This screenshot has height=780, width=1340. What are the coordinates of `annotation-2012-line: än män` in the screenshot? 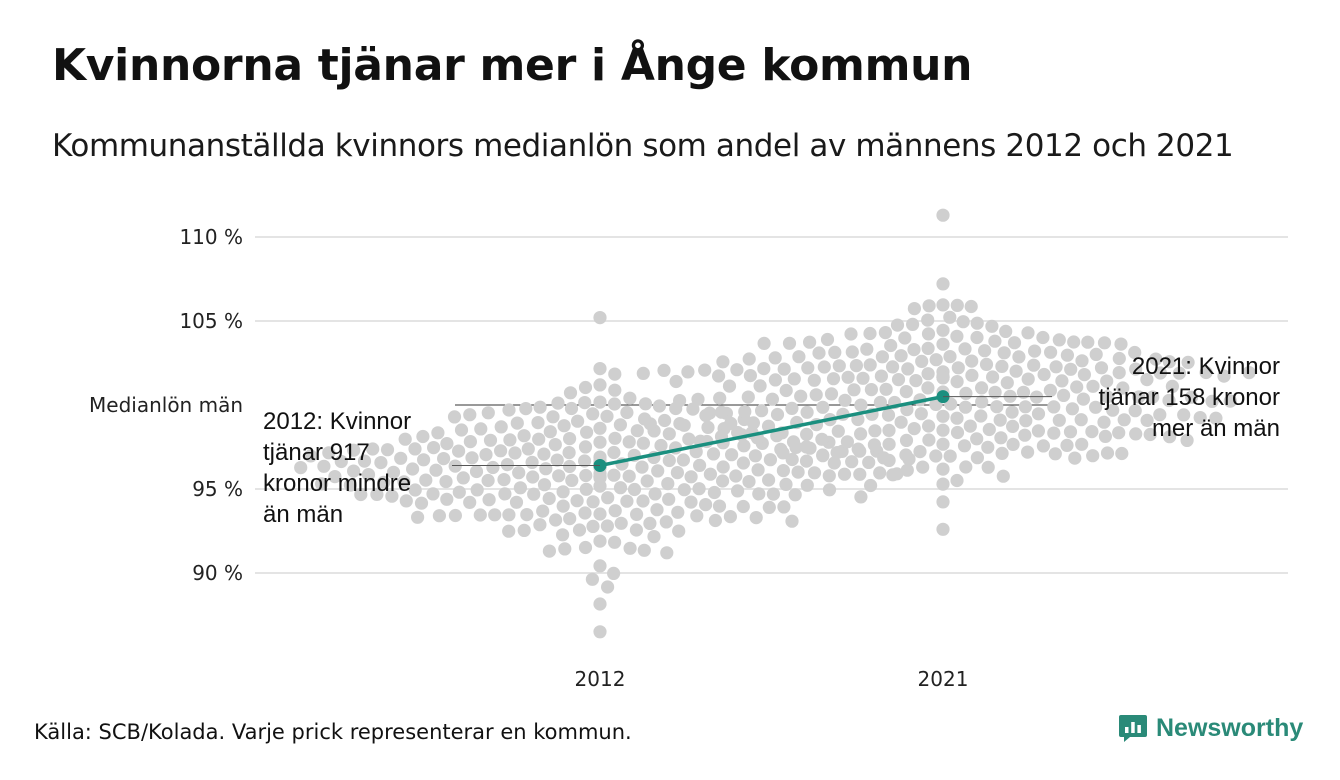 It's located at (303, 514).